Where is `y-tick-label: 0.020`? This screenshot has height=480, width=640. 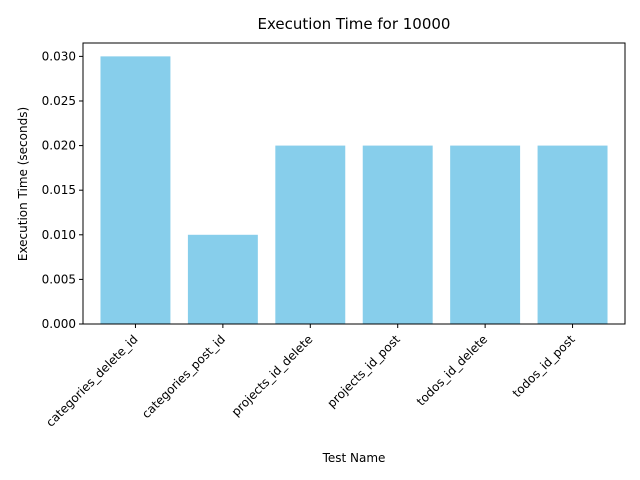
y-tick-label: 0.020 is located at coordinates (59, 146).